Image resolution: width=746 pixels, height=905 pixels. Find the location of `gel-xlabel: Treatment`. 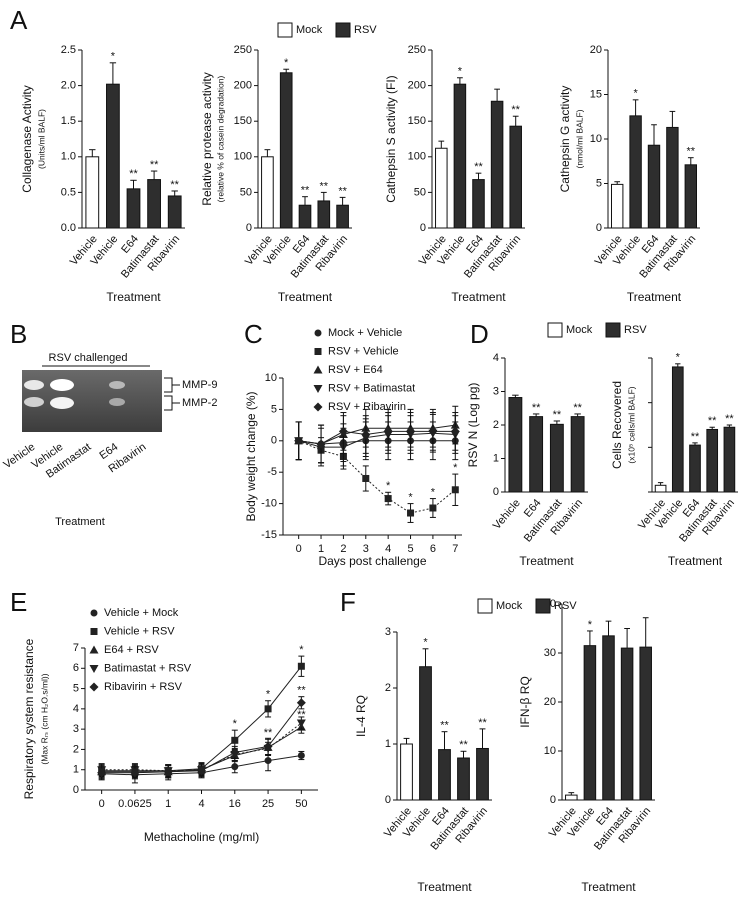

gel-xlabel: Treatment is located at coordinates (80, 522).